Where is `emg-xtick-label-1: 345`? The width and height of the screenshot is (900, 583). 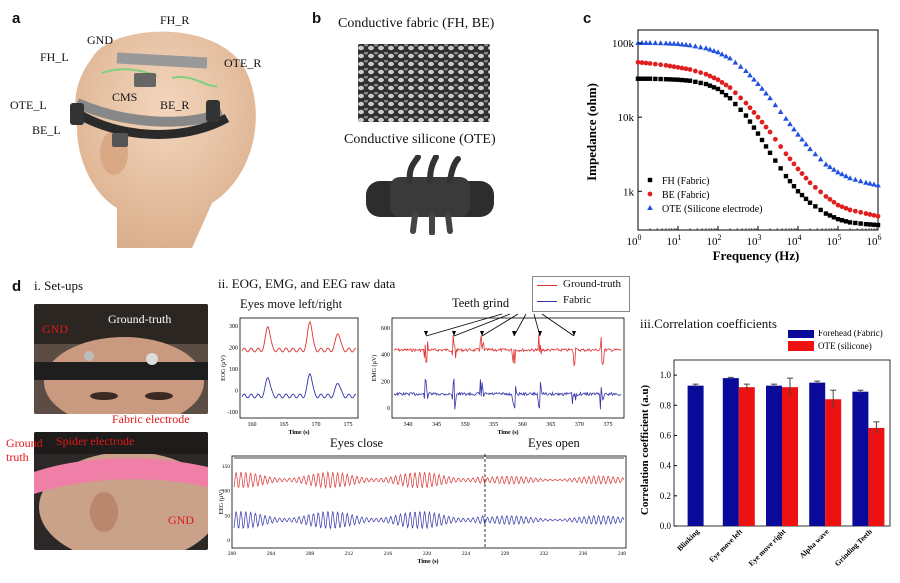 emg-xtick-label-1: 345 is located at coordinates (436, 425).